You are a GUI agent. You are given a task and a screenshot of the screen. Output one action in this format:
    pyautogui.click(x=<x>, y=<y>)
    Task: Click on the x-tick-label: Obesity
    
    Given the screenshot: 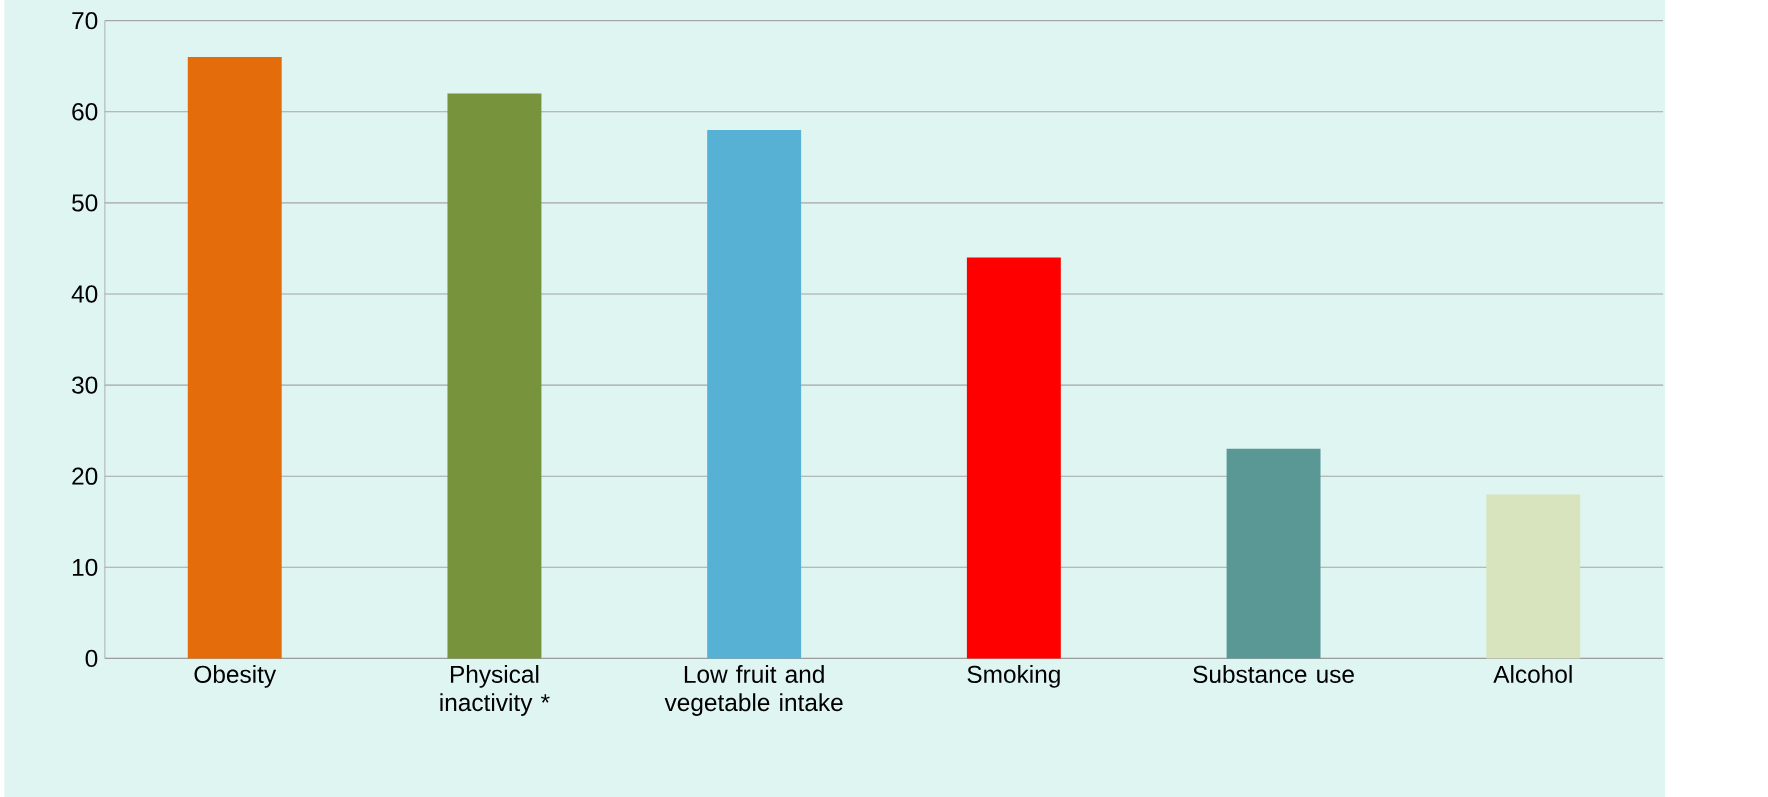 What is the action you would take?
    pyautogui.click(x=235, y=676)
    